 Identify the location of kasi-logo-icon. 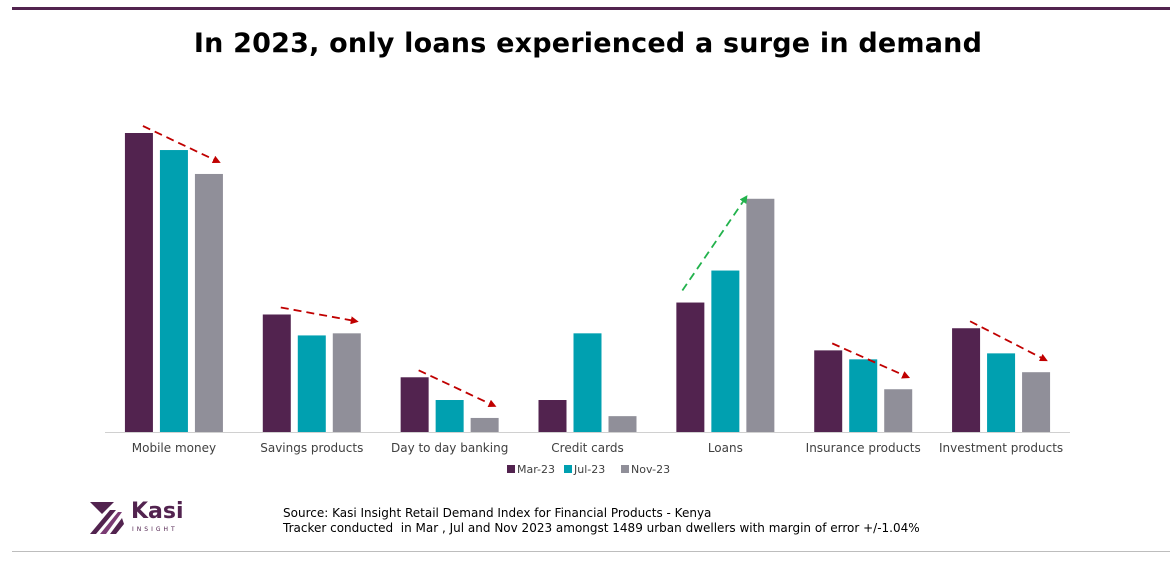
(107, 518).